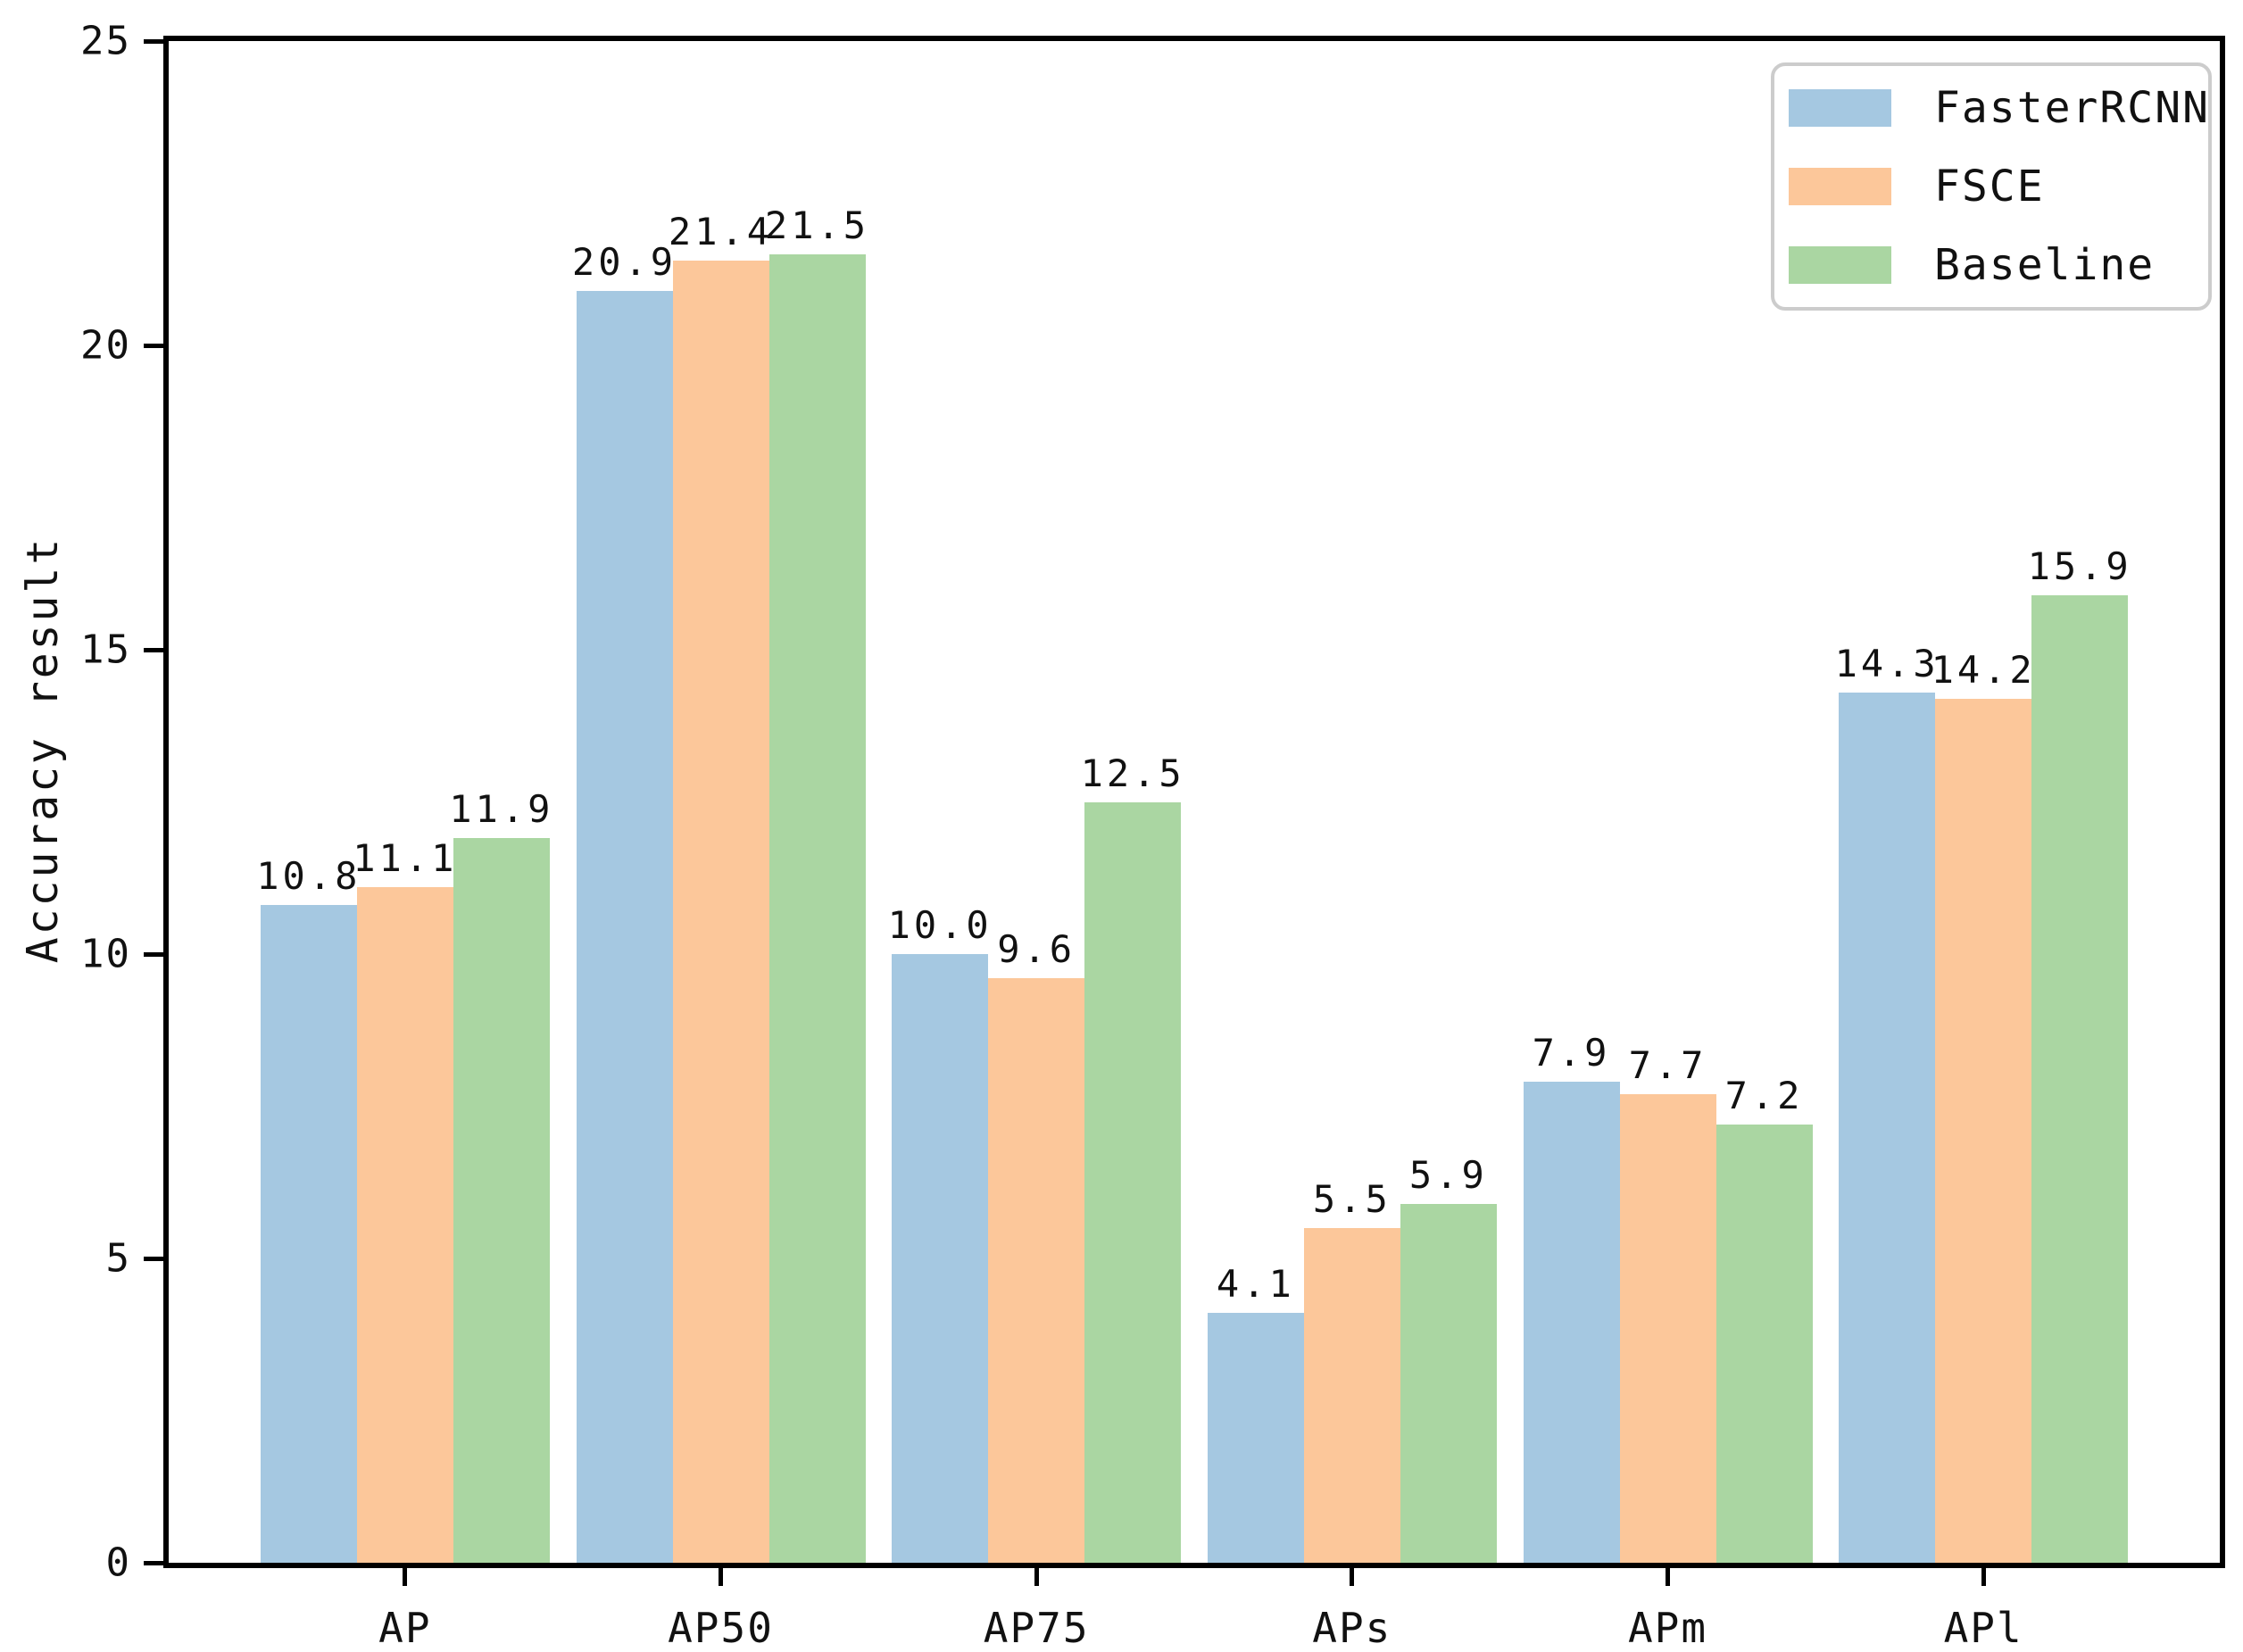  Describe the element at coordinates (940, 925) in the screenshot. I see `bar-value-label: 10.0` at that location.